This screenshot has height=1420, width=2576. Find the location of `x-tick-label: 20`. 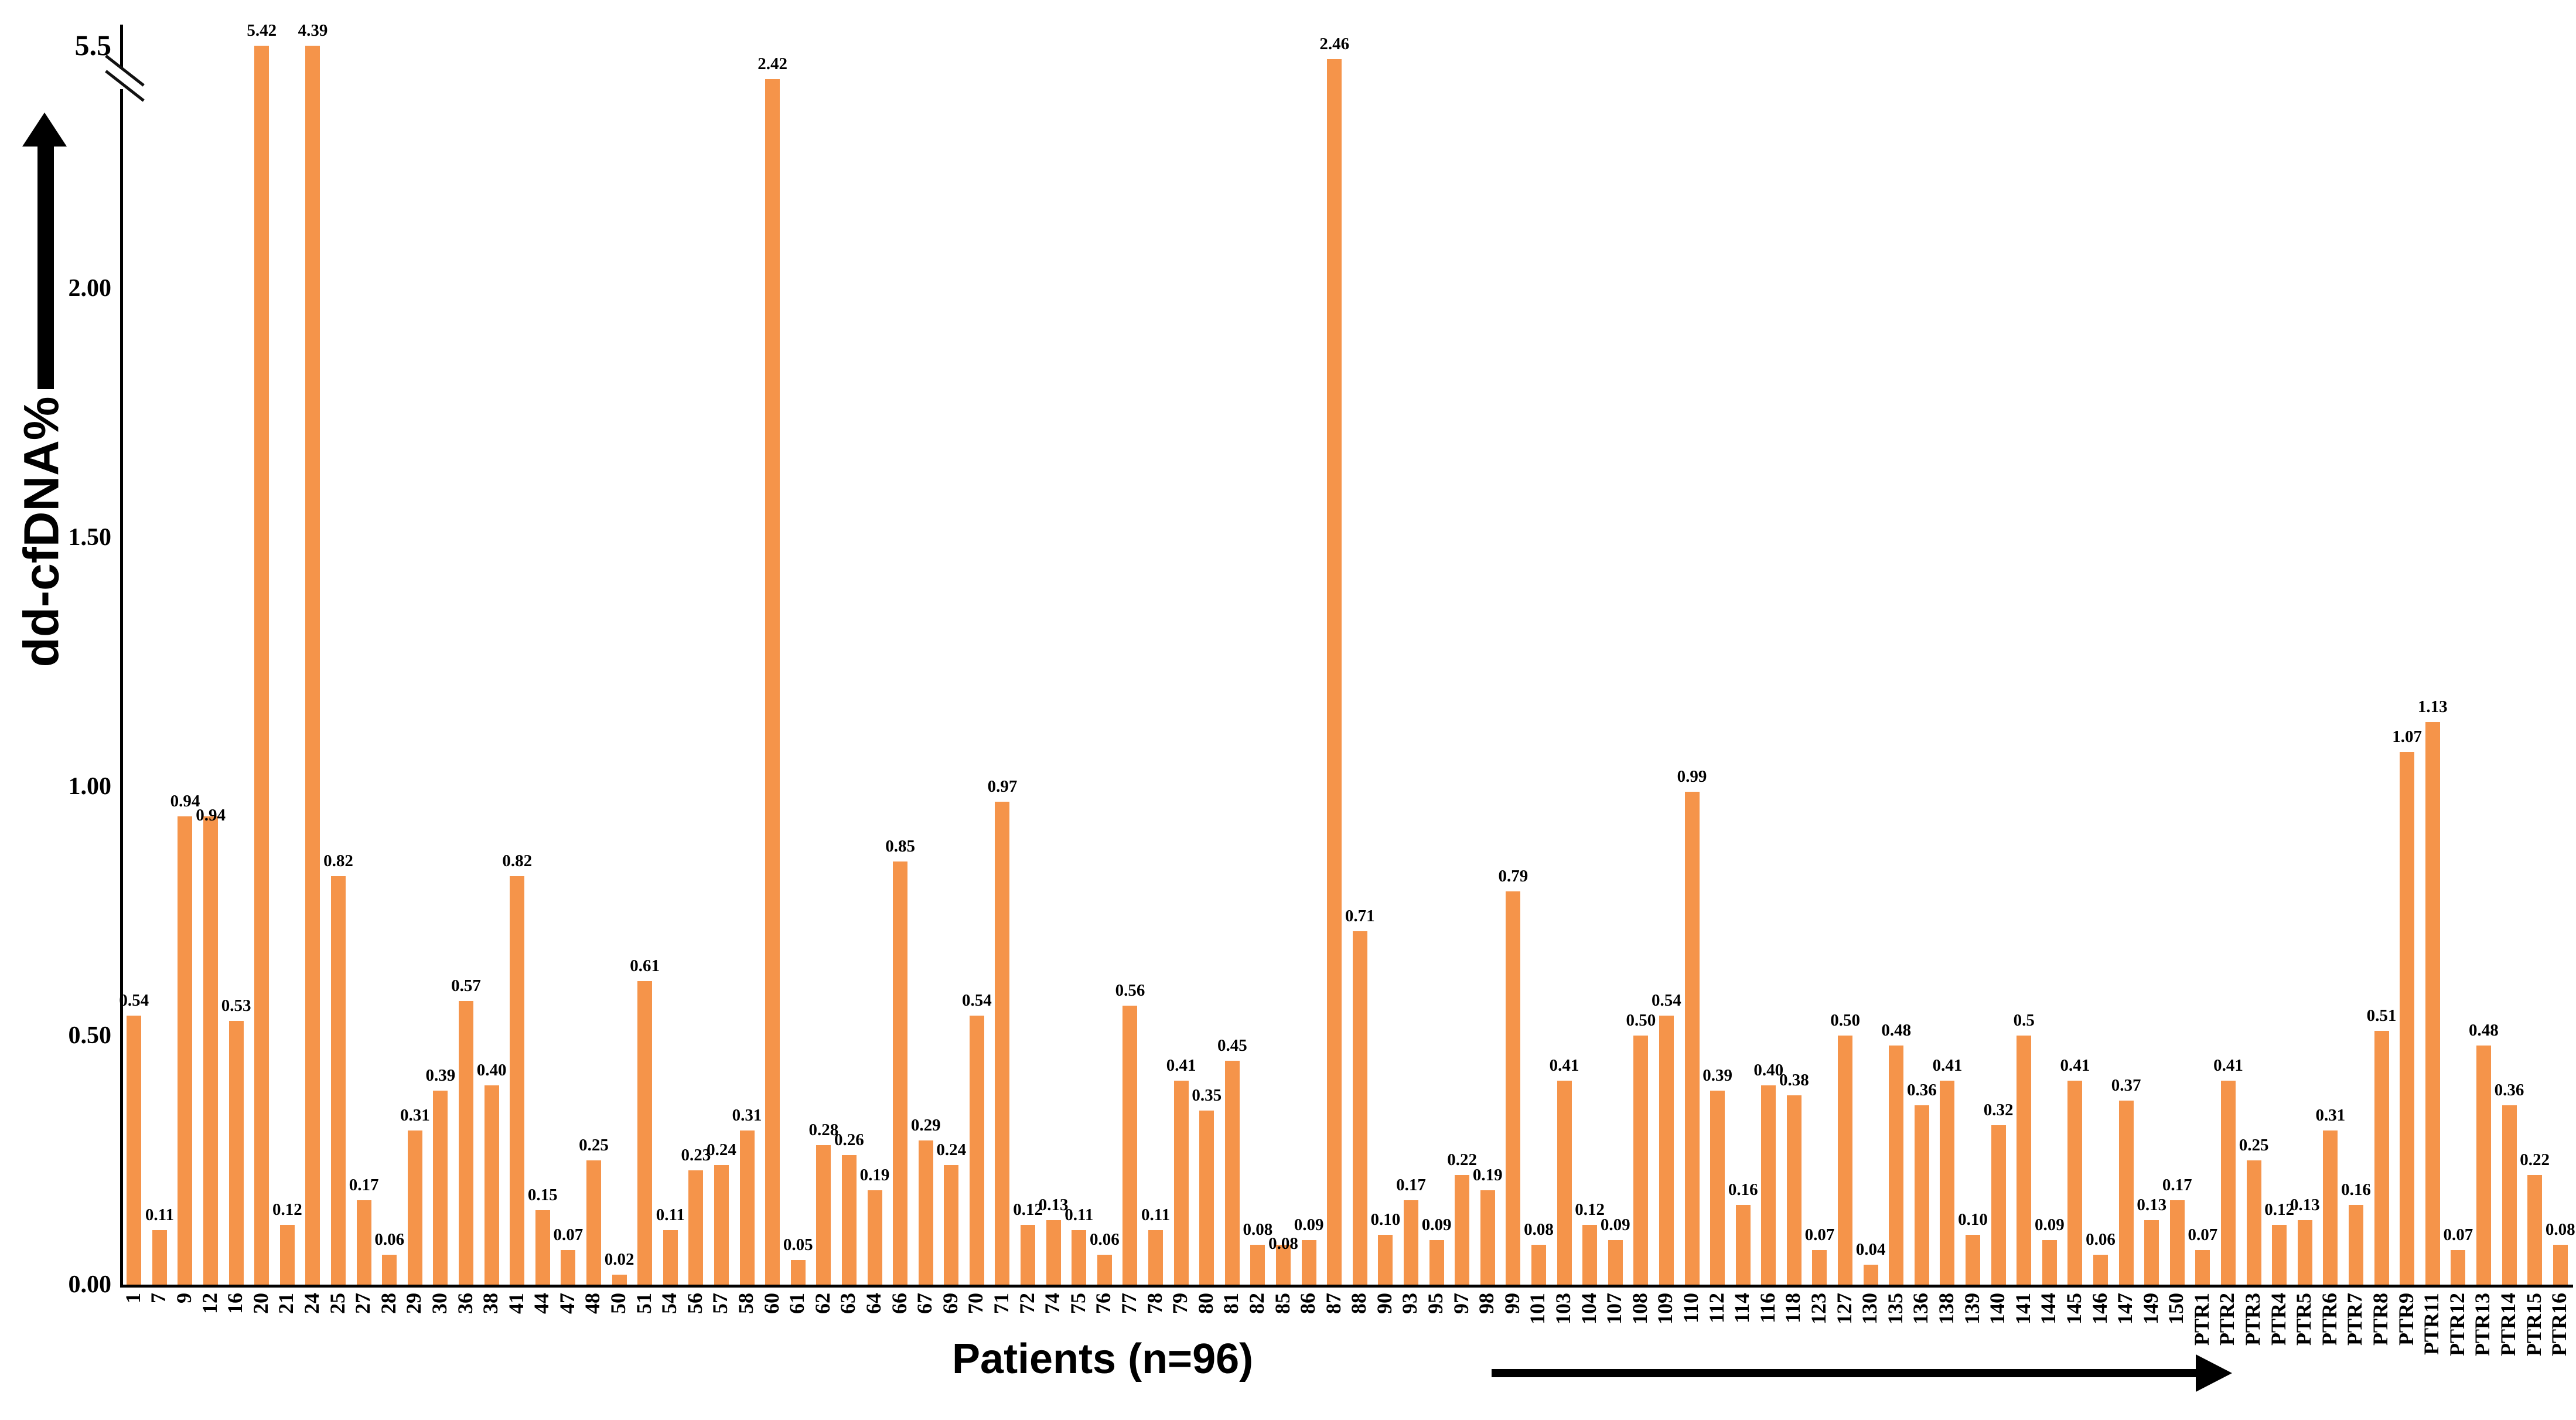

x-tick-label: 20 is located at coordinates (260, 1303).